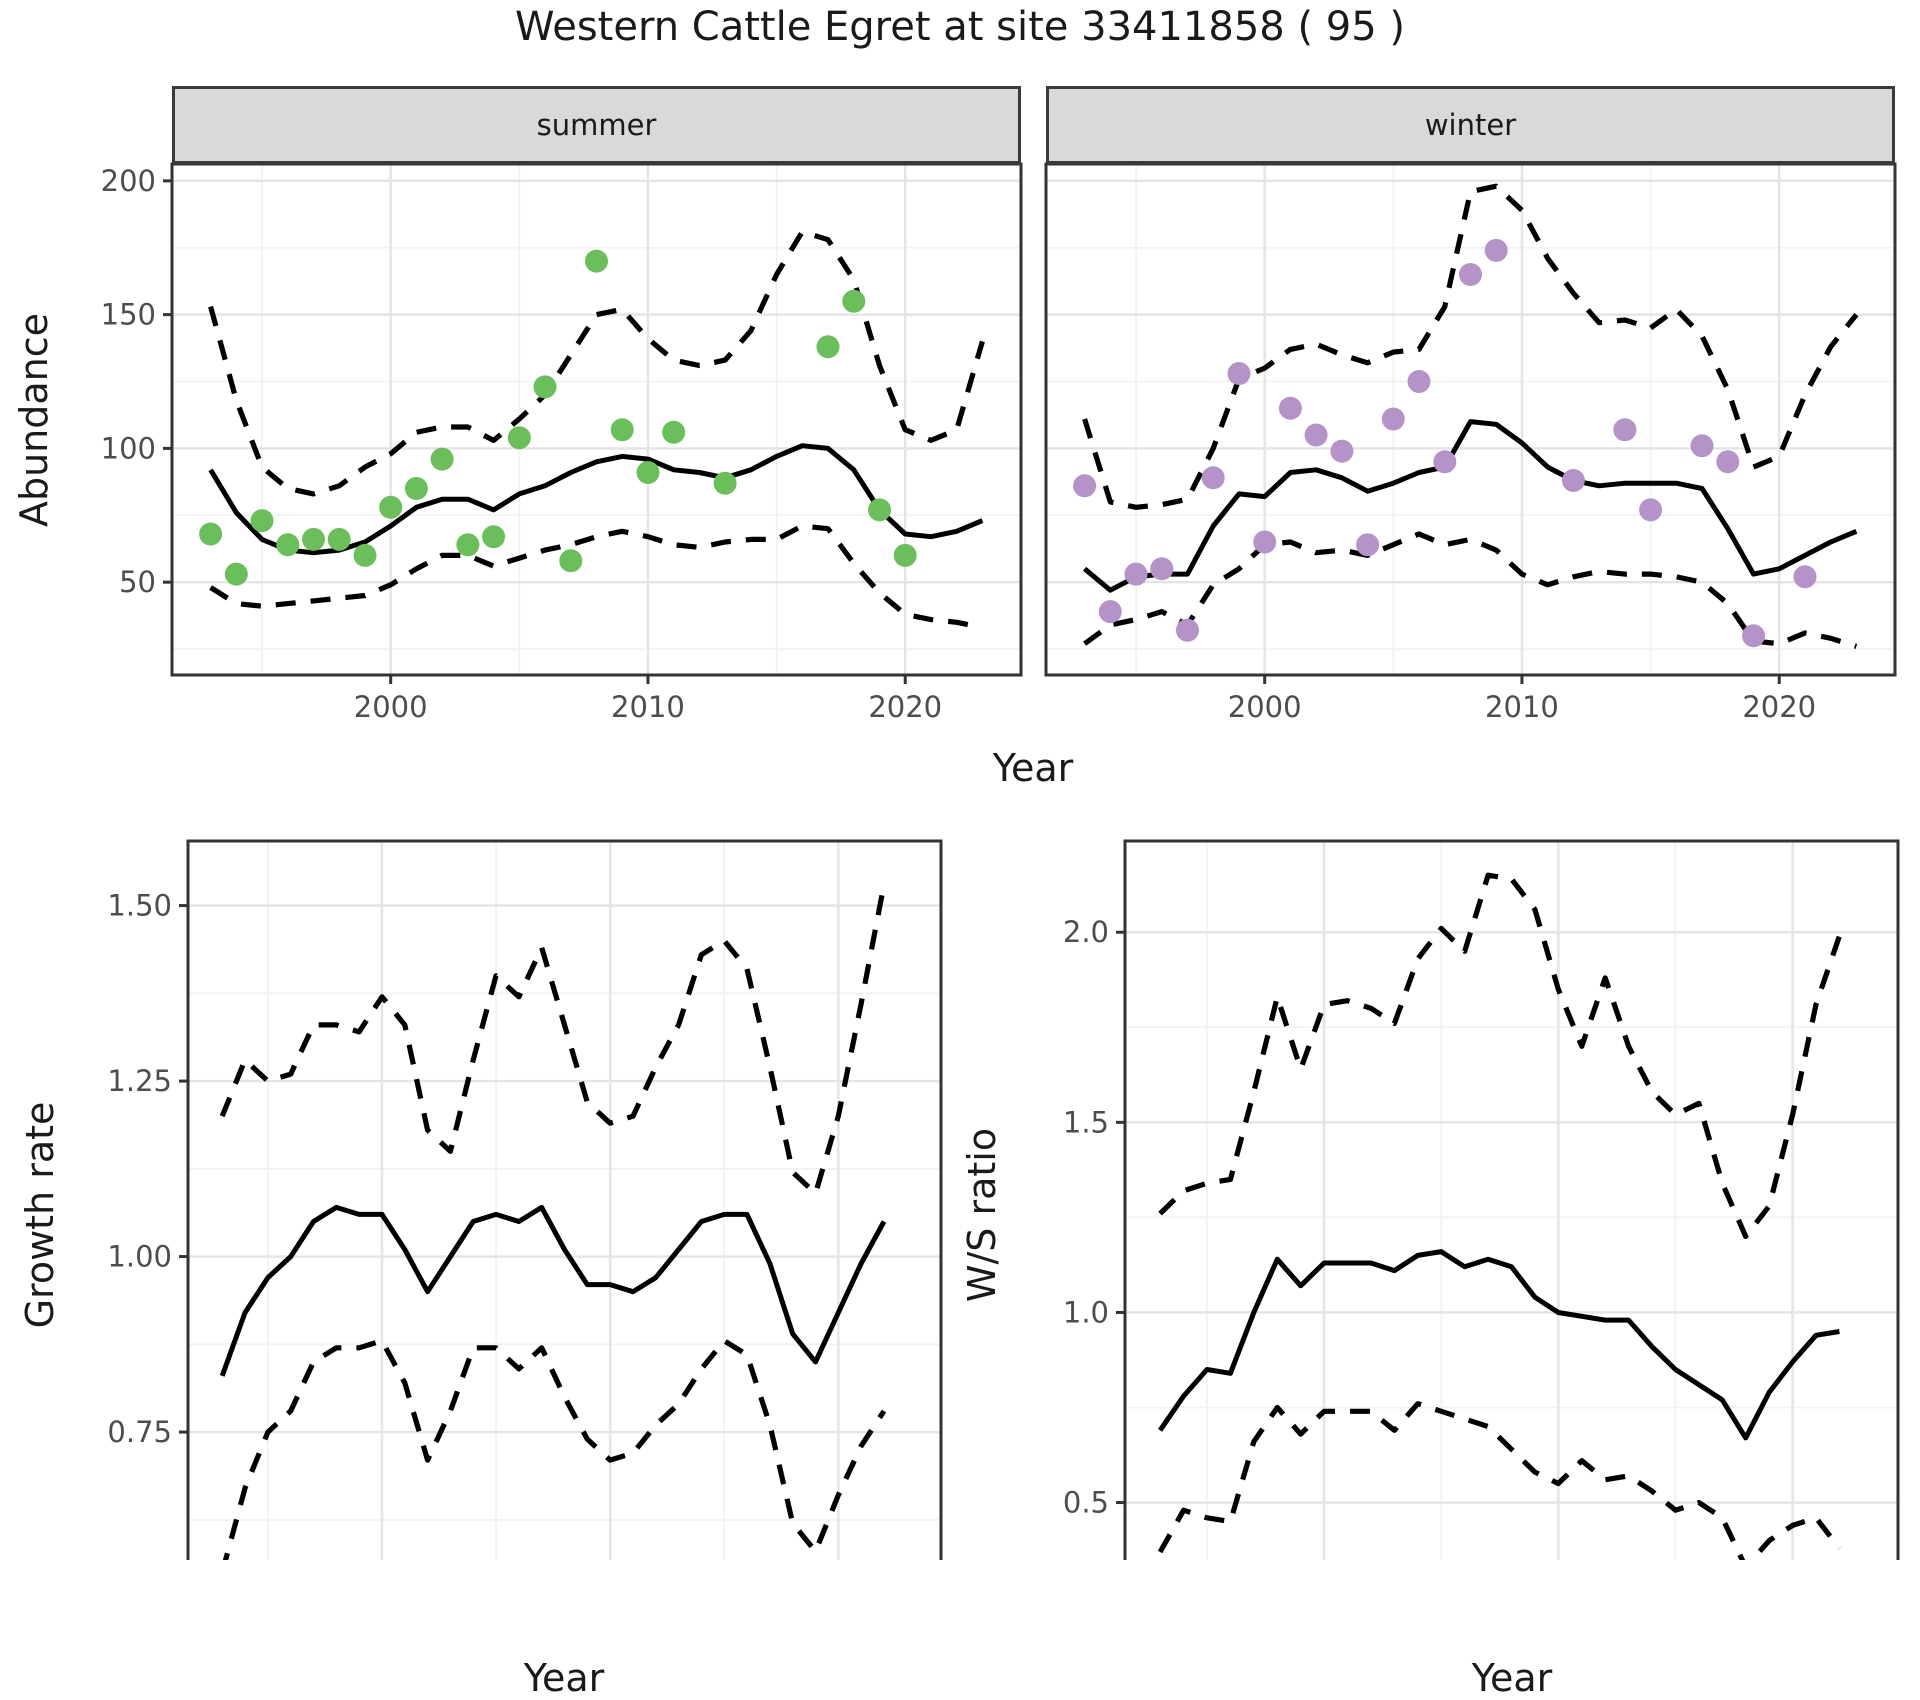  What do you see at coordinates (1779, 707) in the screenshot?
I see `winter-x-tick-label: 2020` at bounding box center [1779, 707].